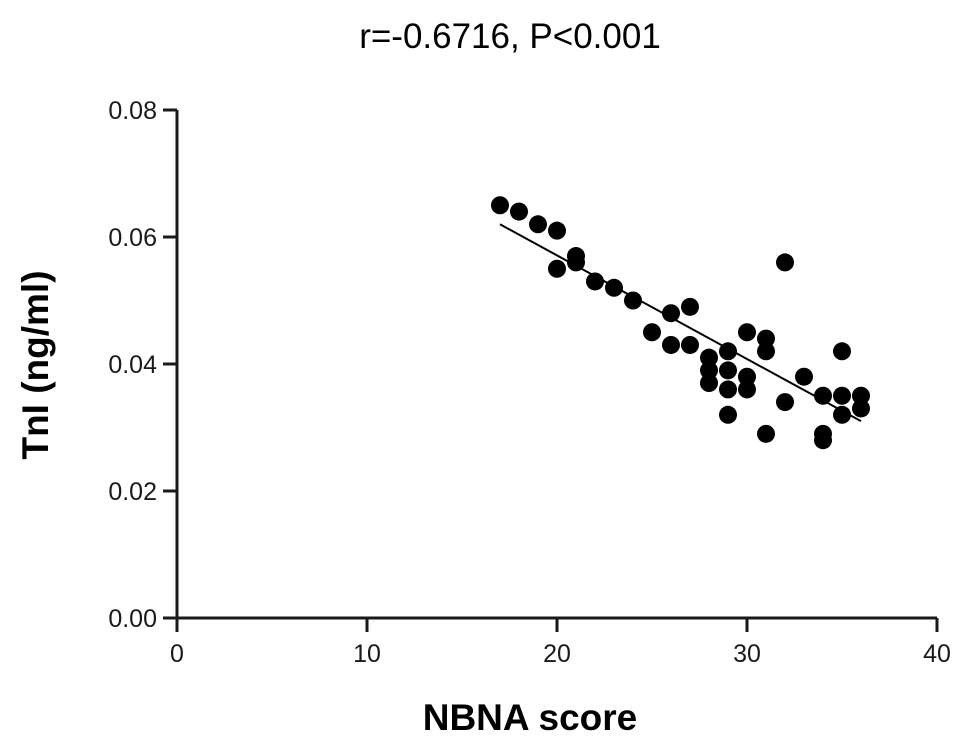  What do you see at coordinates (132, 365) in the screenshot?
I see `y-tick-label: 0.04` at bounding box center [132, 365].